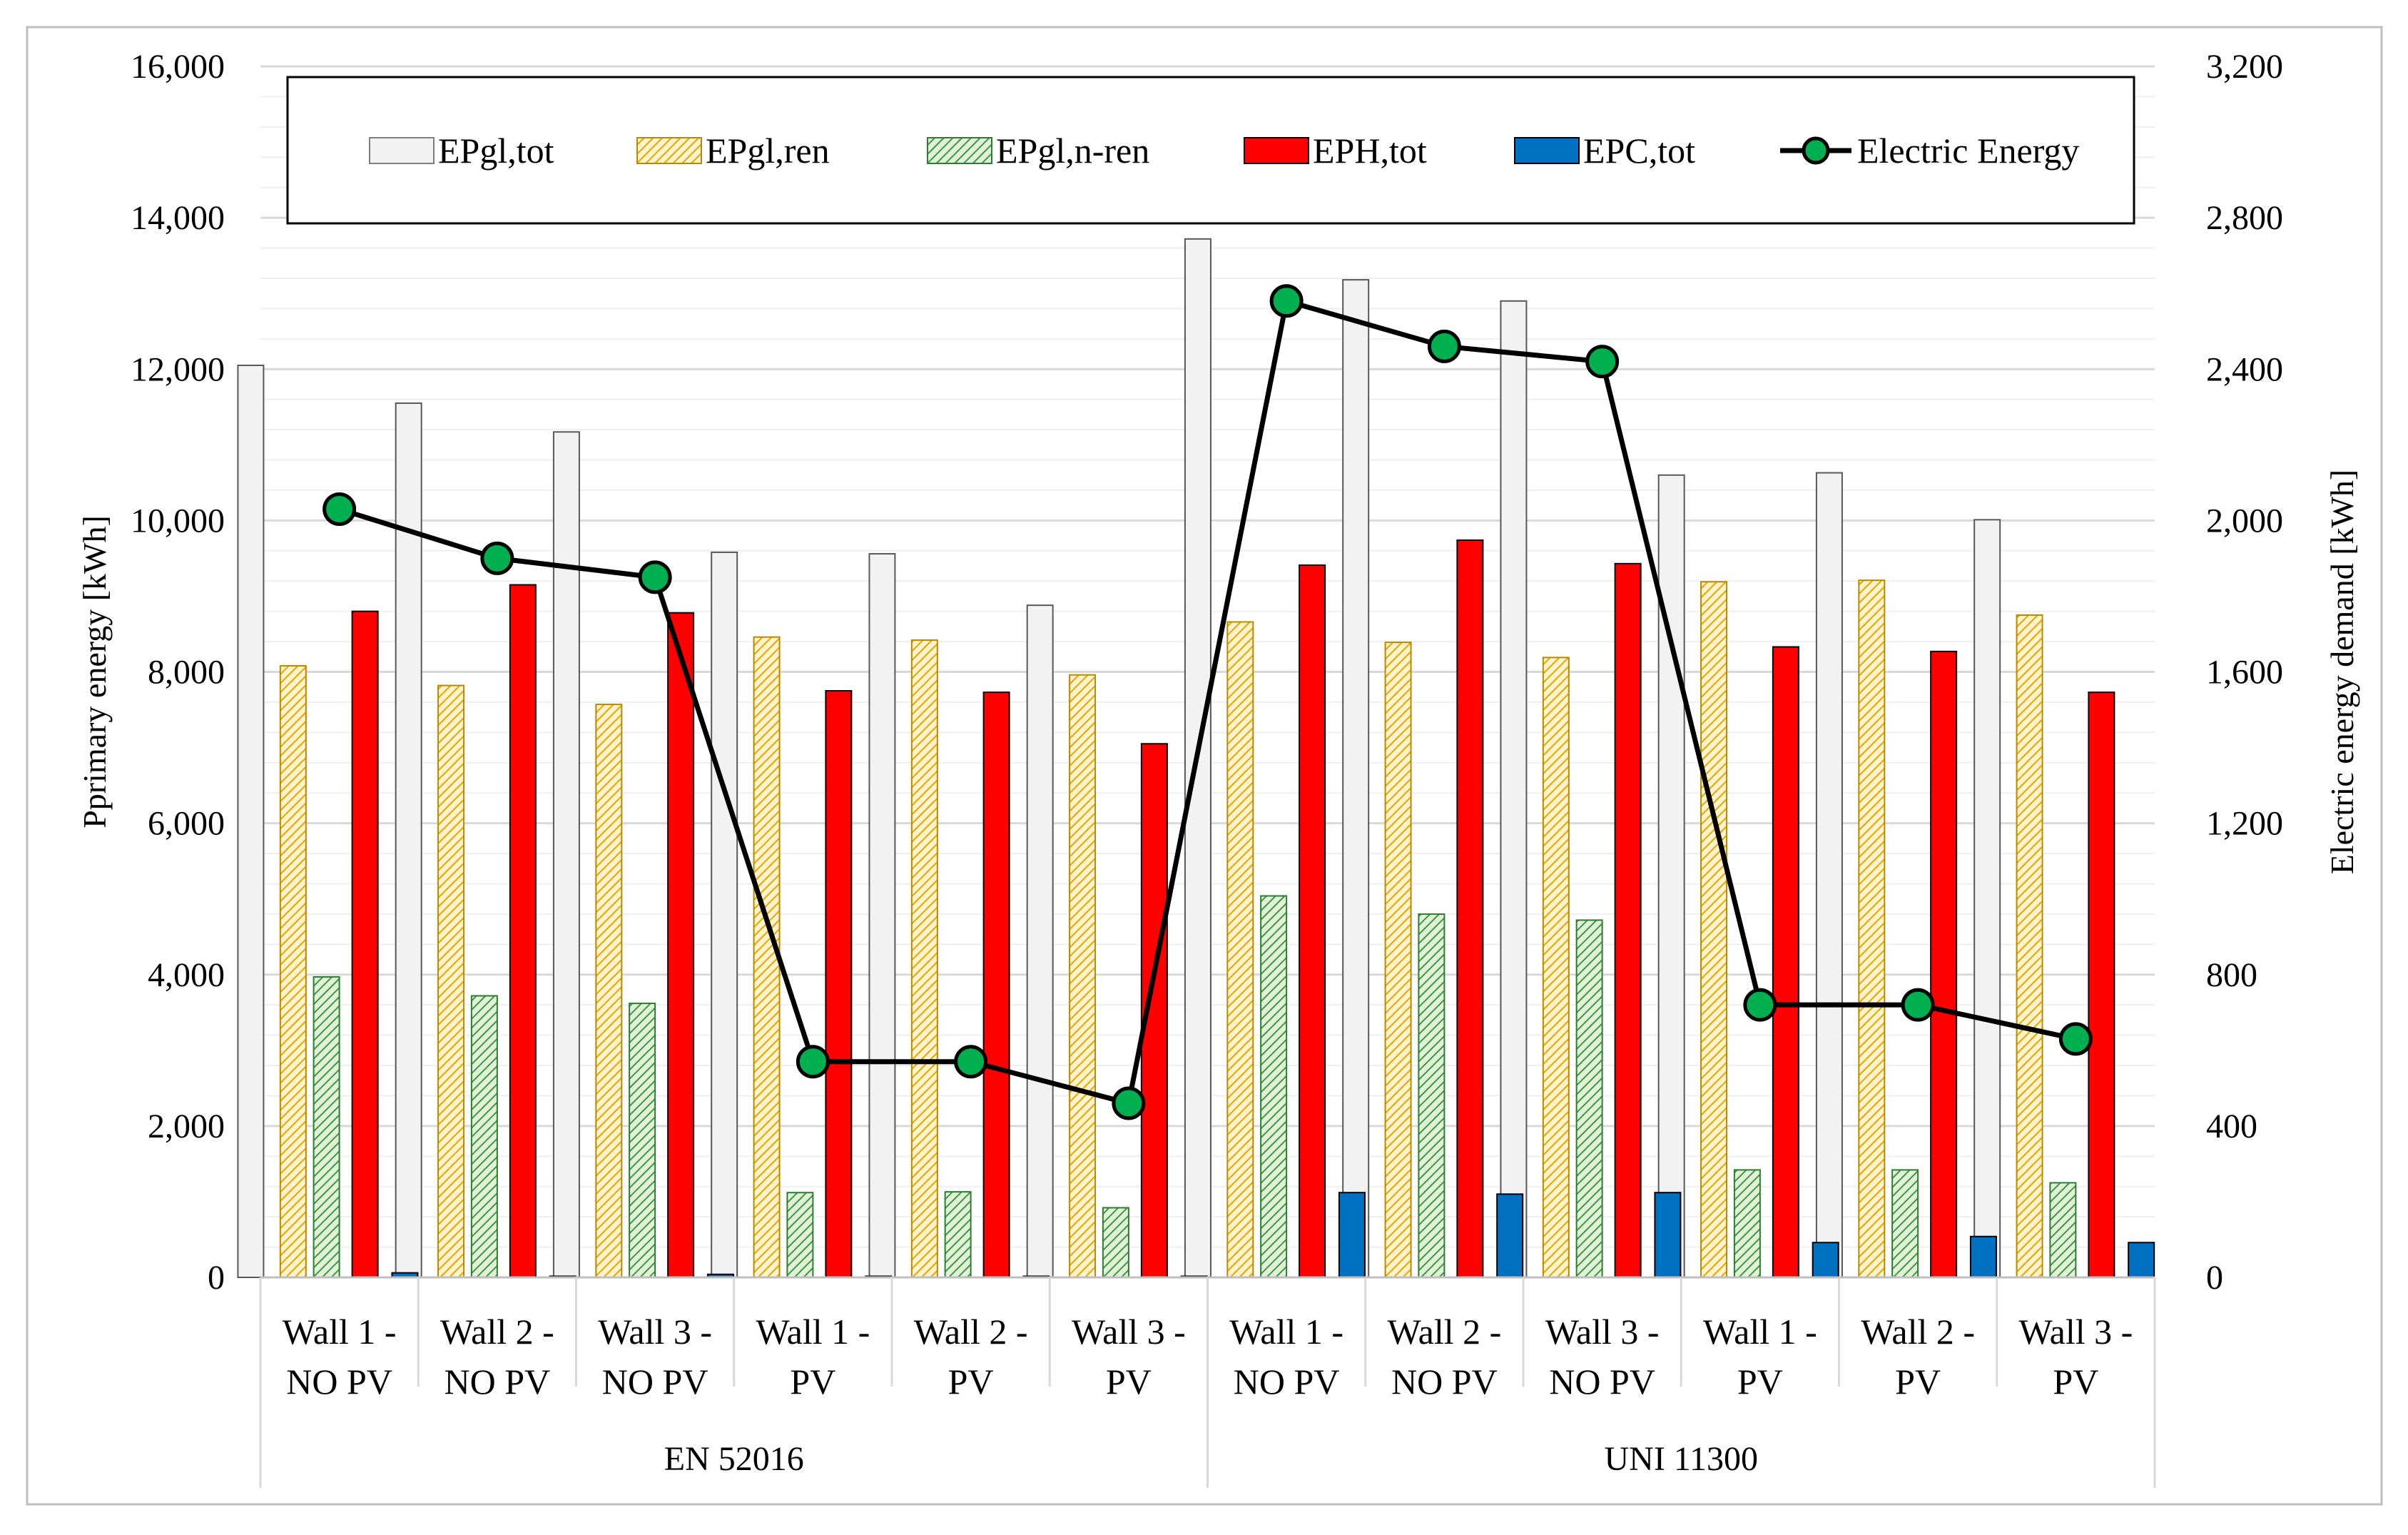 The height and width of the screenshot is (1535, 2408). I want to click on y-tick-label: 6,000, so click(186, 824).